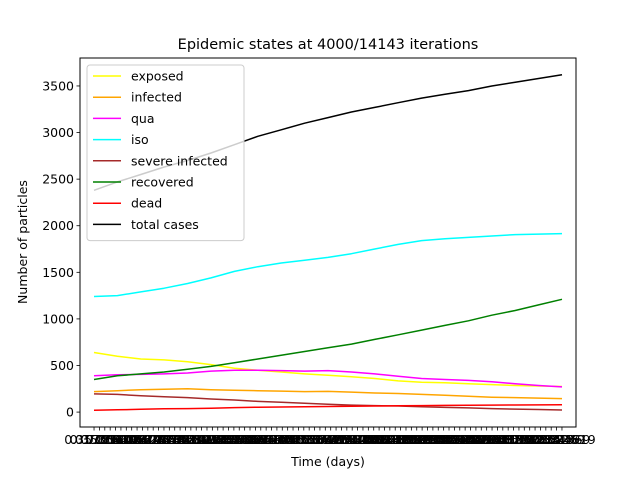 Image resolution: width=640 pixels, height=480 pixels. I want to click on x-tick-label: 12.374619, so click(562, 439).